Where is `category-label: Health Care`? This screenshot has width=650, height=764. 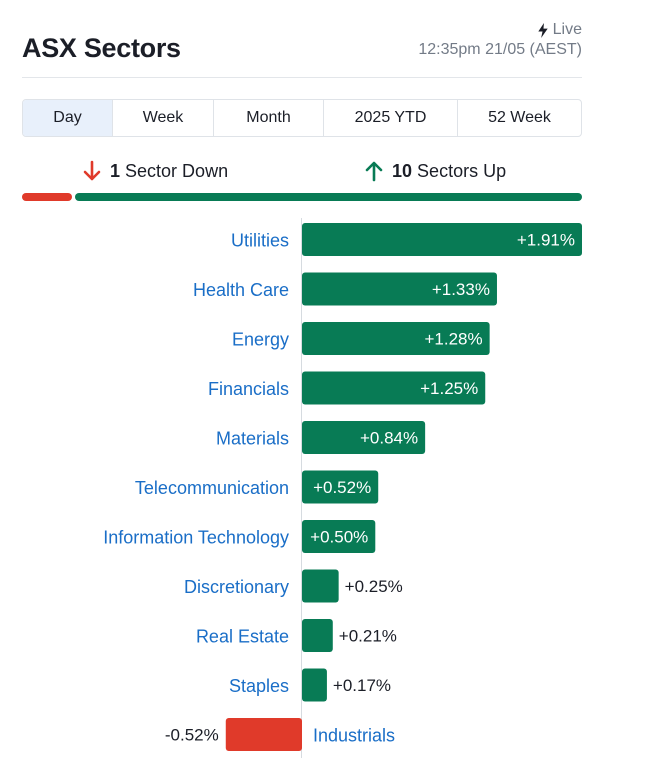 category-label: Health Care is located at coordinates (241, 290).